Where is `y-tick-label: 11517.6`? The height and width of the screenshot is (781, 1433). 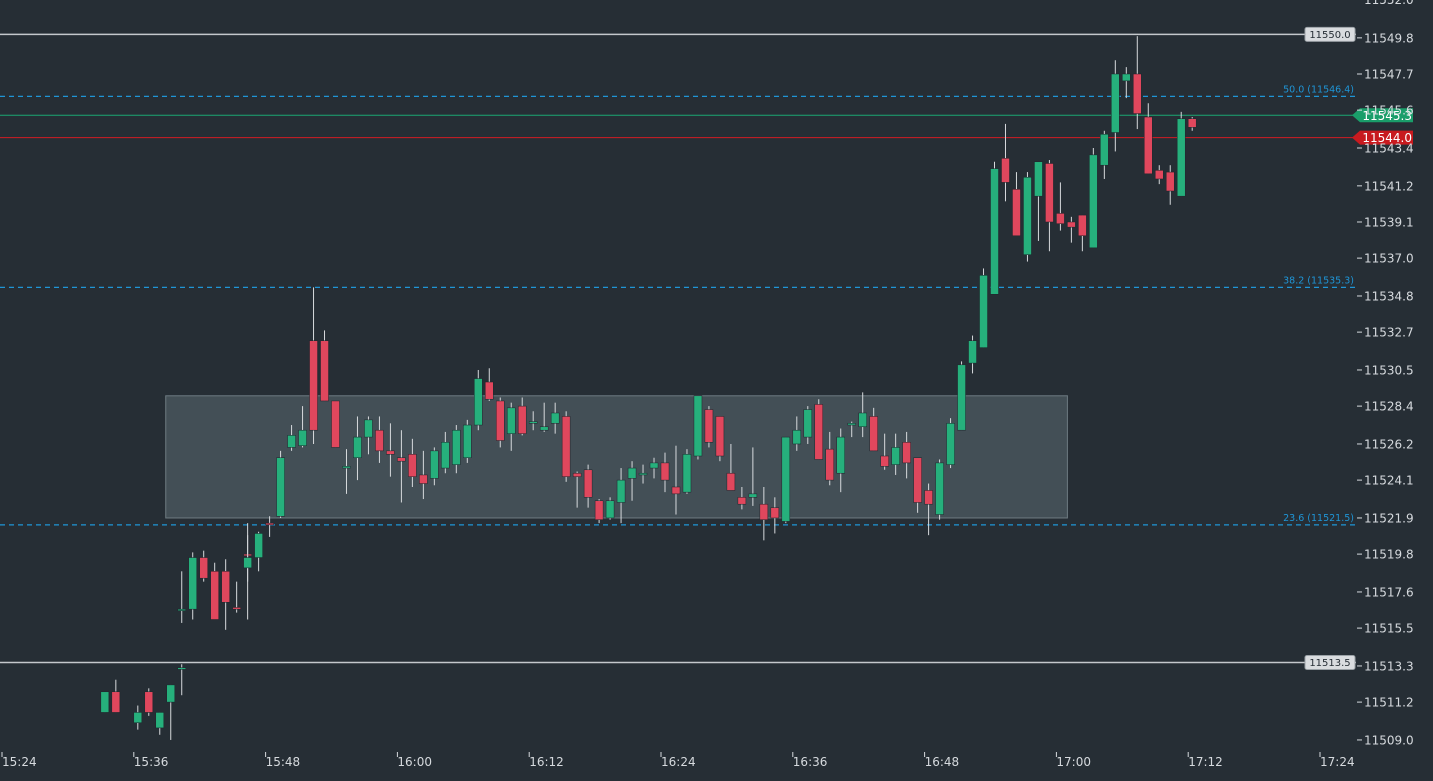
y-tick-label: 11517.6 is located at coordinates (1389, 592).